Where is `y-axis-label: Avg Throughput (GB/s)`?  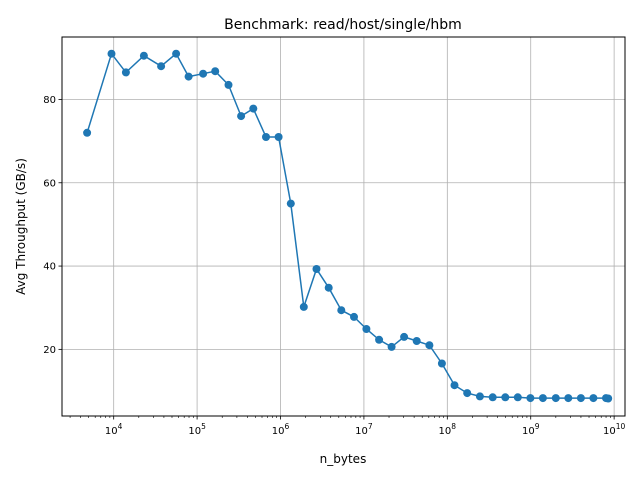
y-axis-label: Avg Throughput (GB/s) is located at coordinates (21, 226).